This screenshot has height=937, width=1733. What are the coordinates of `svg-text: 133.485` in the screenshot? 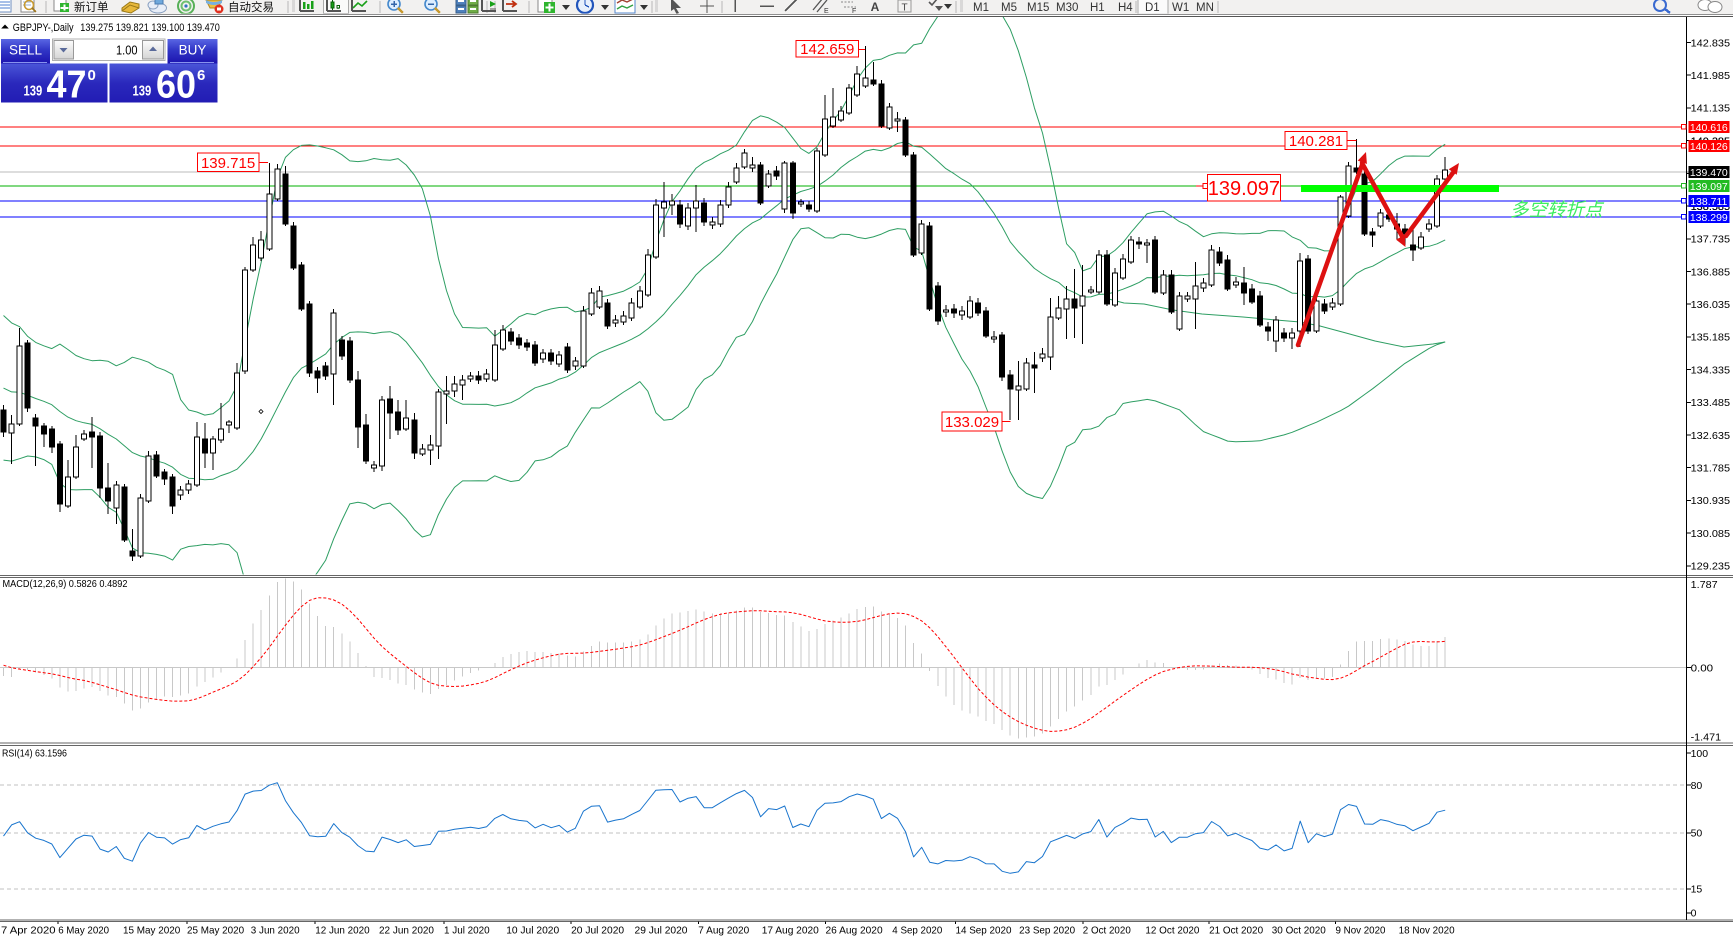 It's located at (1711, 403).